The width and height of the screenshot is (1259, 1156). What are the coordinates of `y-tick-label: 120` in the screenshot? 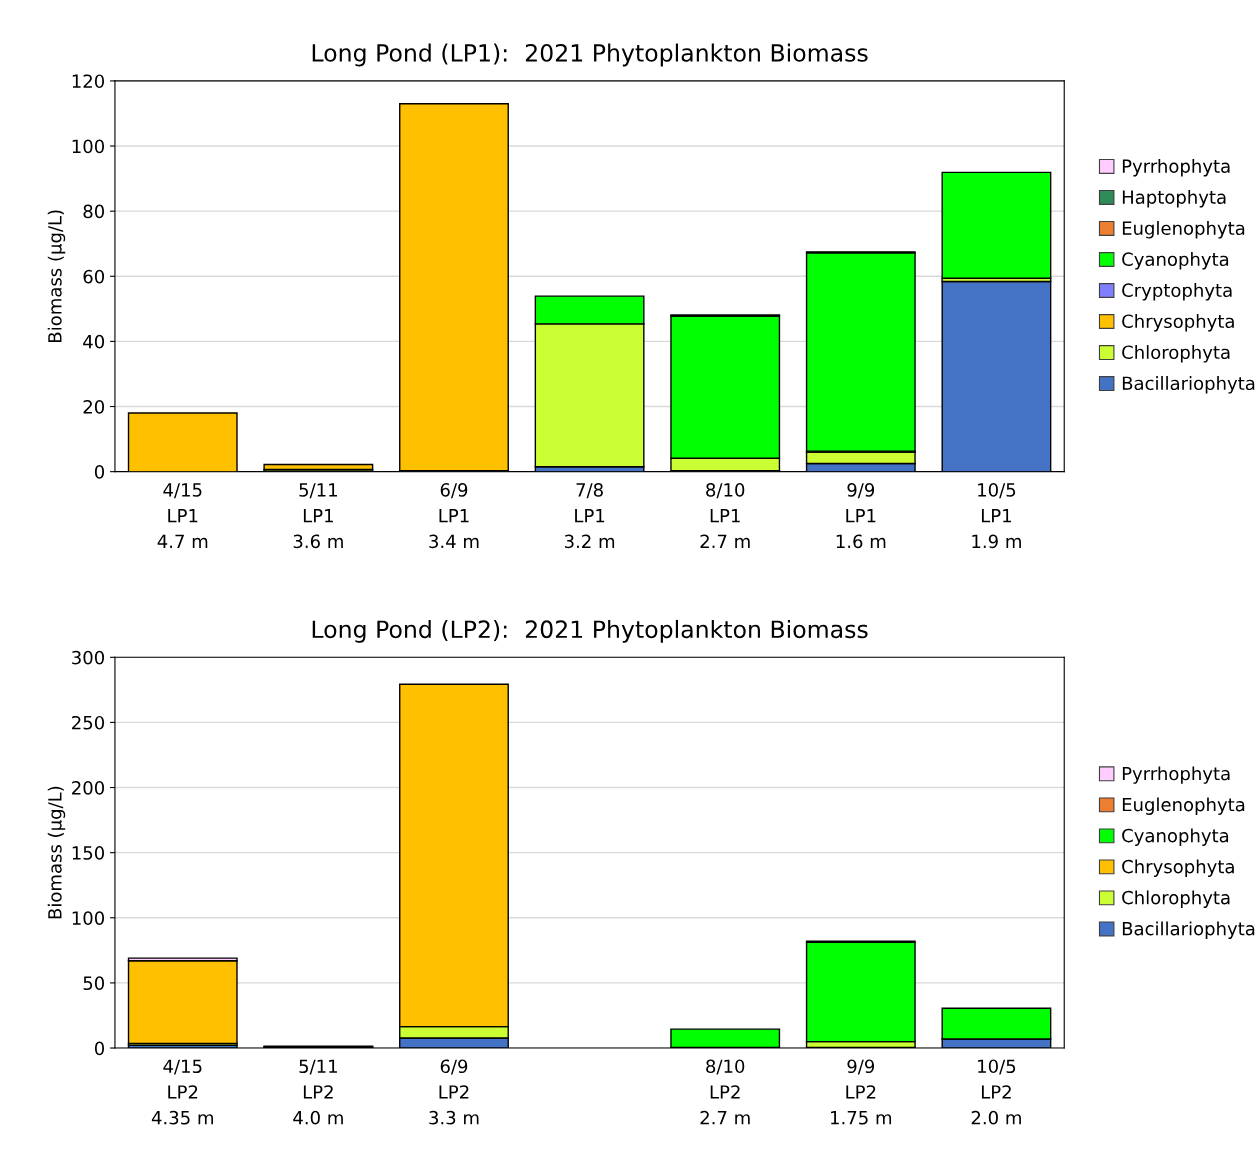 It's located at (88, 81).